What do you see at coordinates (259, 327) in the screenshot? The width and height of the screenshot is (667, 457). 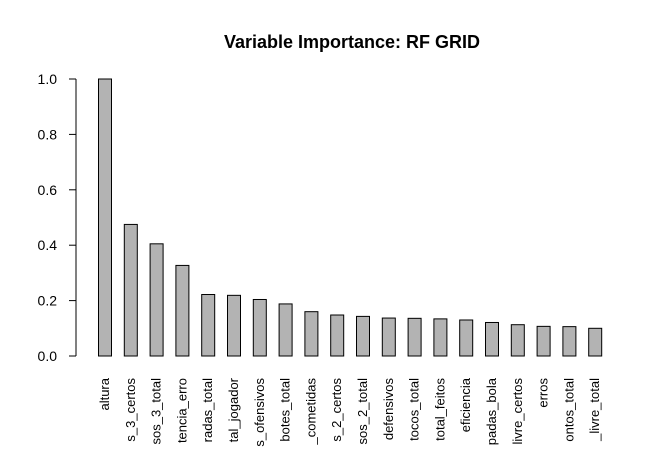 I see `bar-s_ofensivos` at bounding box center [259, 327].